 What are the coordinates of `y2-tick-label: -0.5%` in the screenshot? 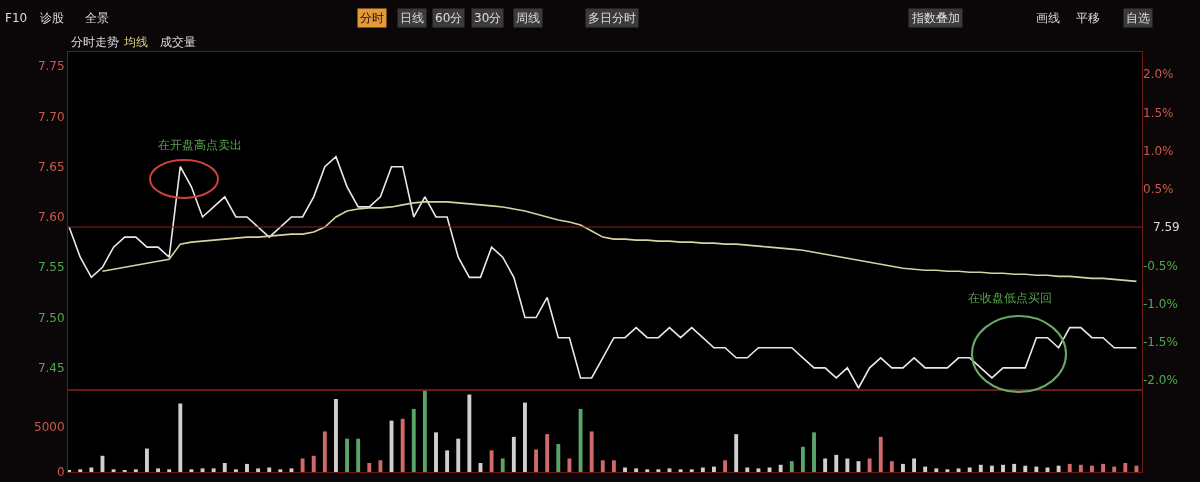 It's located at (1160, 265).